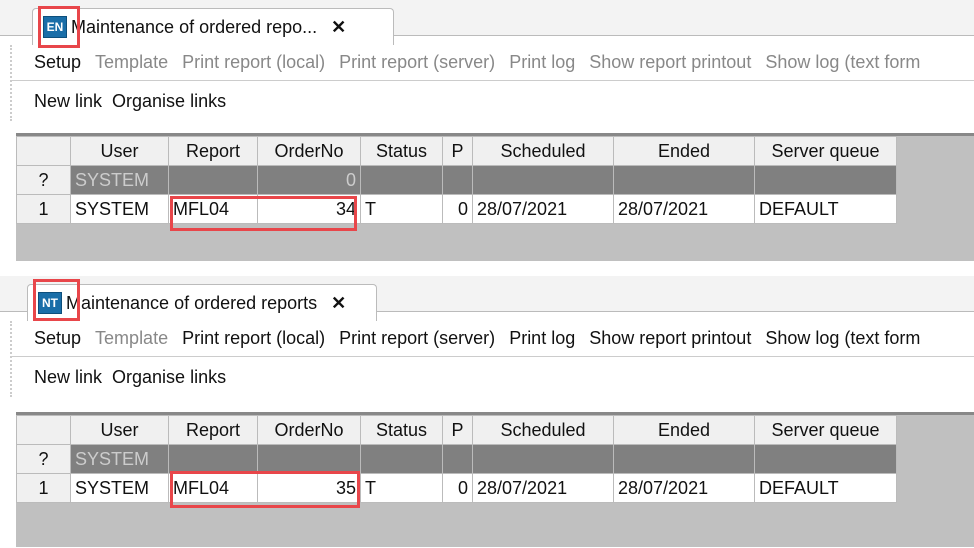 The image size is (974, 548). What do you see at coordinates (192, 302) in the screenshot?
I see `tab-title: Maintenance of ordered reports` at bounding box center [192, 302].